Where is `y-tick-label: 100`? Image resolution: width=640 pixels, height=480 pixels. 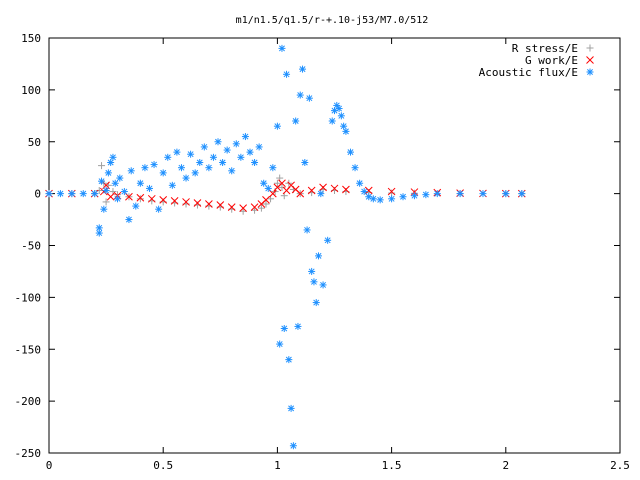 y-tick-label: 100 is located at coordinates (31, 90).